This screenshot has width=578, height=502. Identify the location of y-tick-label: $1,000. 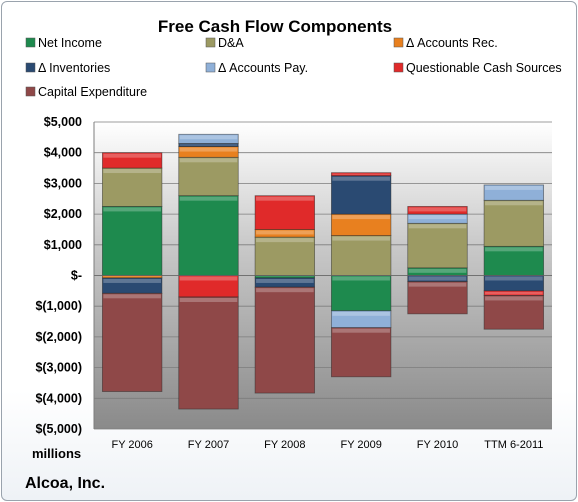
(63, 245).